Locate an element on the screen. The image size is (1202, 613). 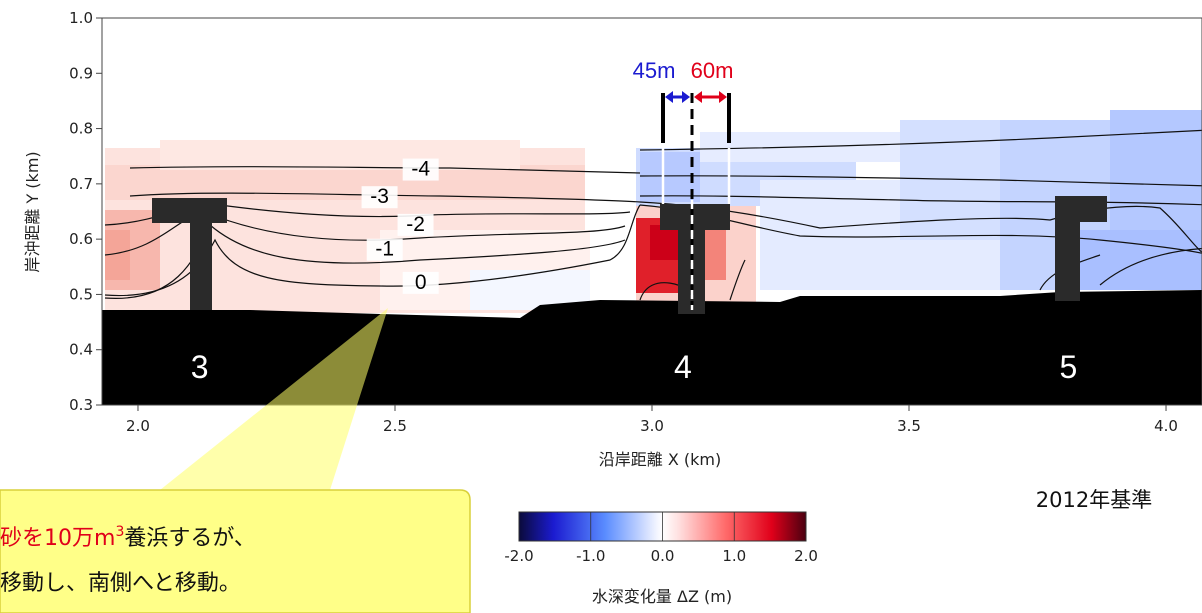
y-tick-label: 0.9 is located at coordinates (81, 73).